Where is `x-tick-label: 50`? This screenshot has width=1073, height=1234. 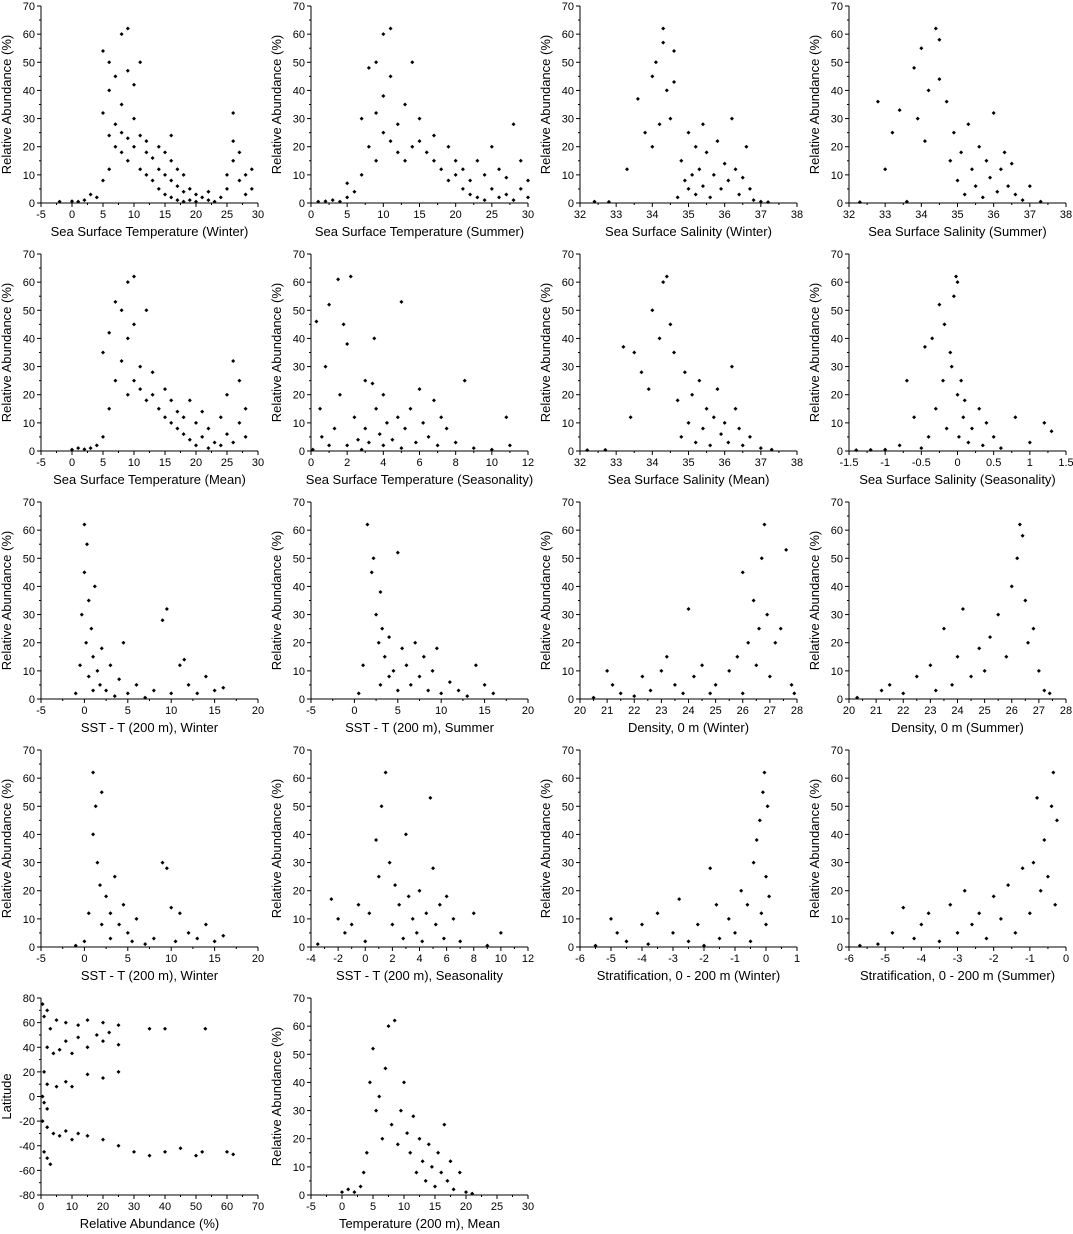 x-tick-label: 50 is located at coordinates (196, 1207).